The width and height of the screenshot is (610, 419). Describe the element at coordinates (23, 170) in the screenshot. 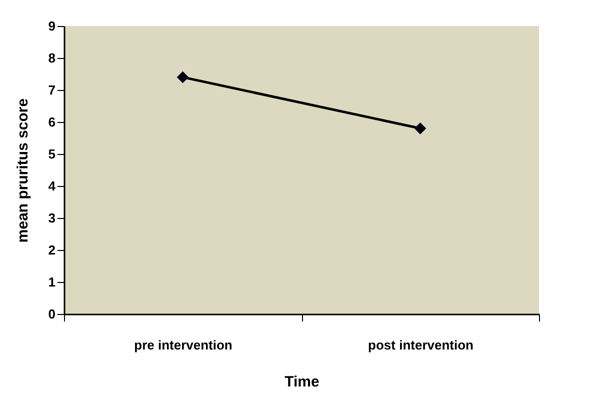

I see `y-axis-title: mean pruritus score` at that location.